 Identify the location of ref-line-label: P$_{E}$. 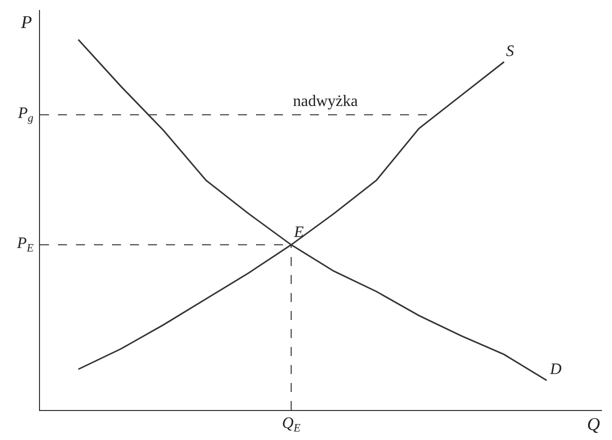
(25, 244).